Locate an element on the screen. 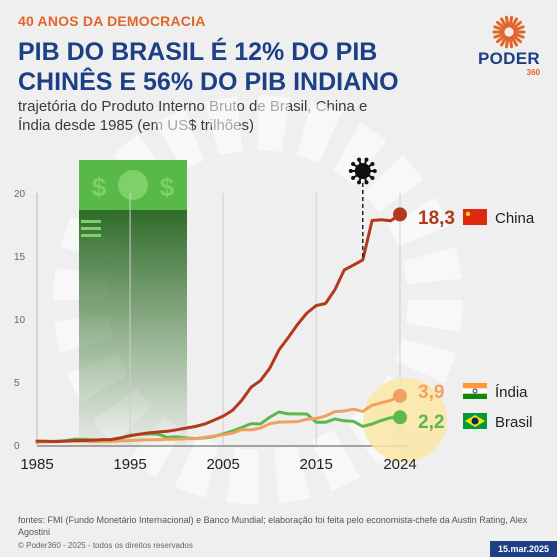 Image resolution: width=557 pixels, height=557 pixels. y-tick-label: 15 is located at coordinates (20, 257).